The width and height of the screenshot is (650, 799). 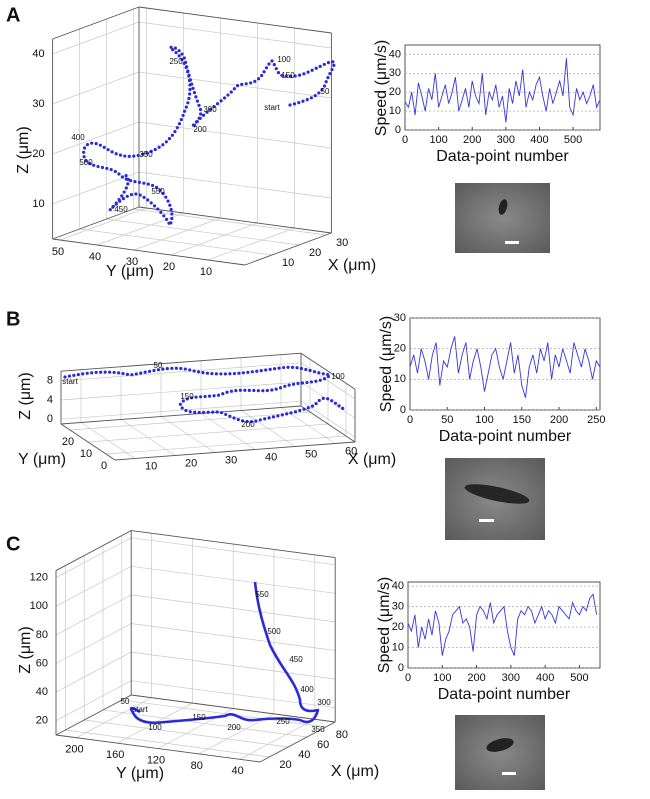 I want to click on panel-label: B, so click(x=13, y=319).